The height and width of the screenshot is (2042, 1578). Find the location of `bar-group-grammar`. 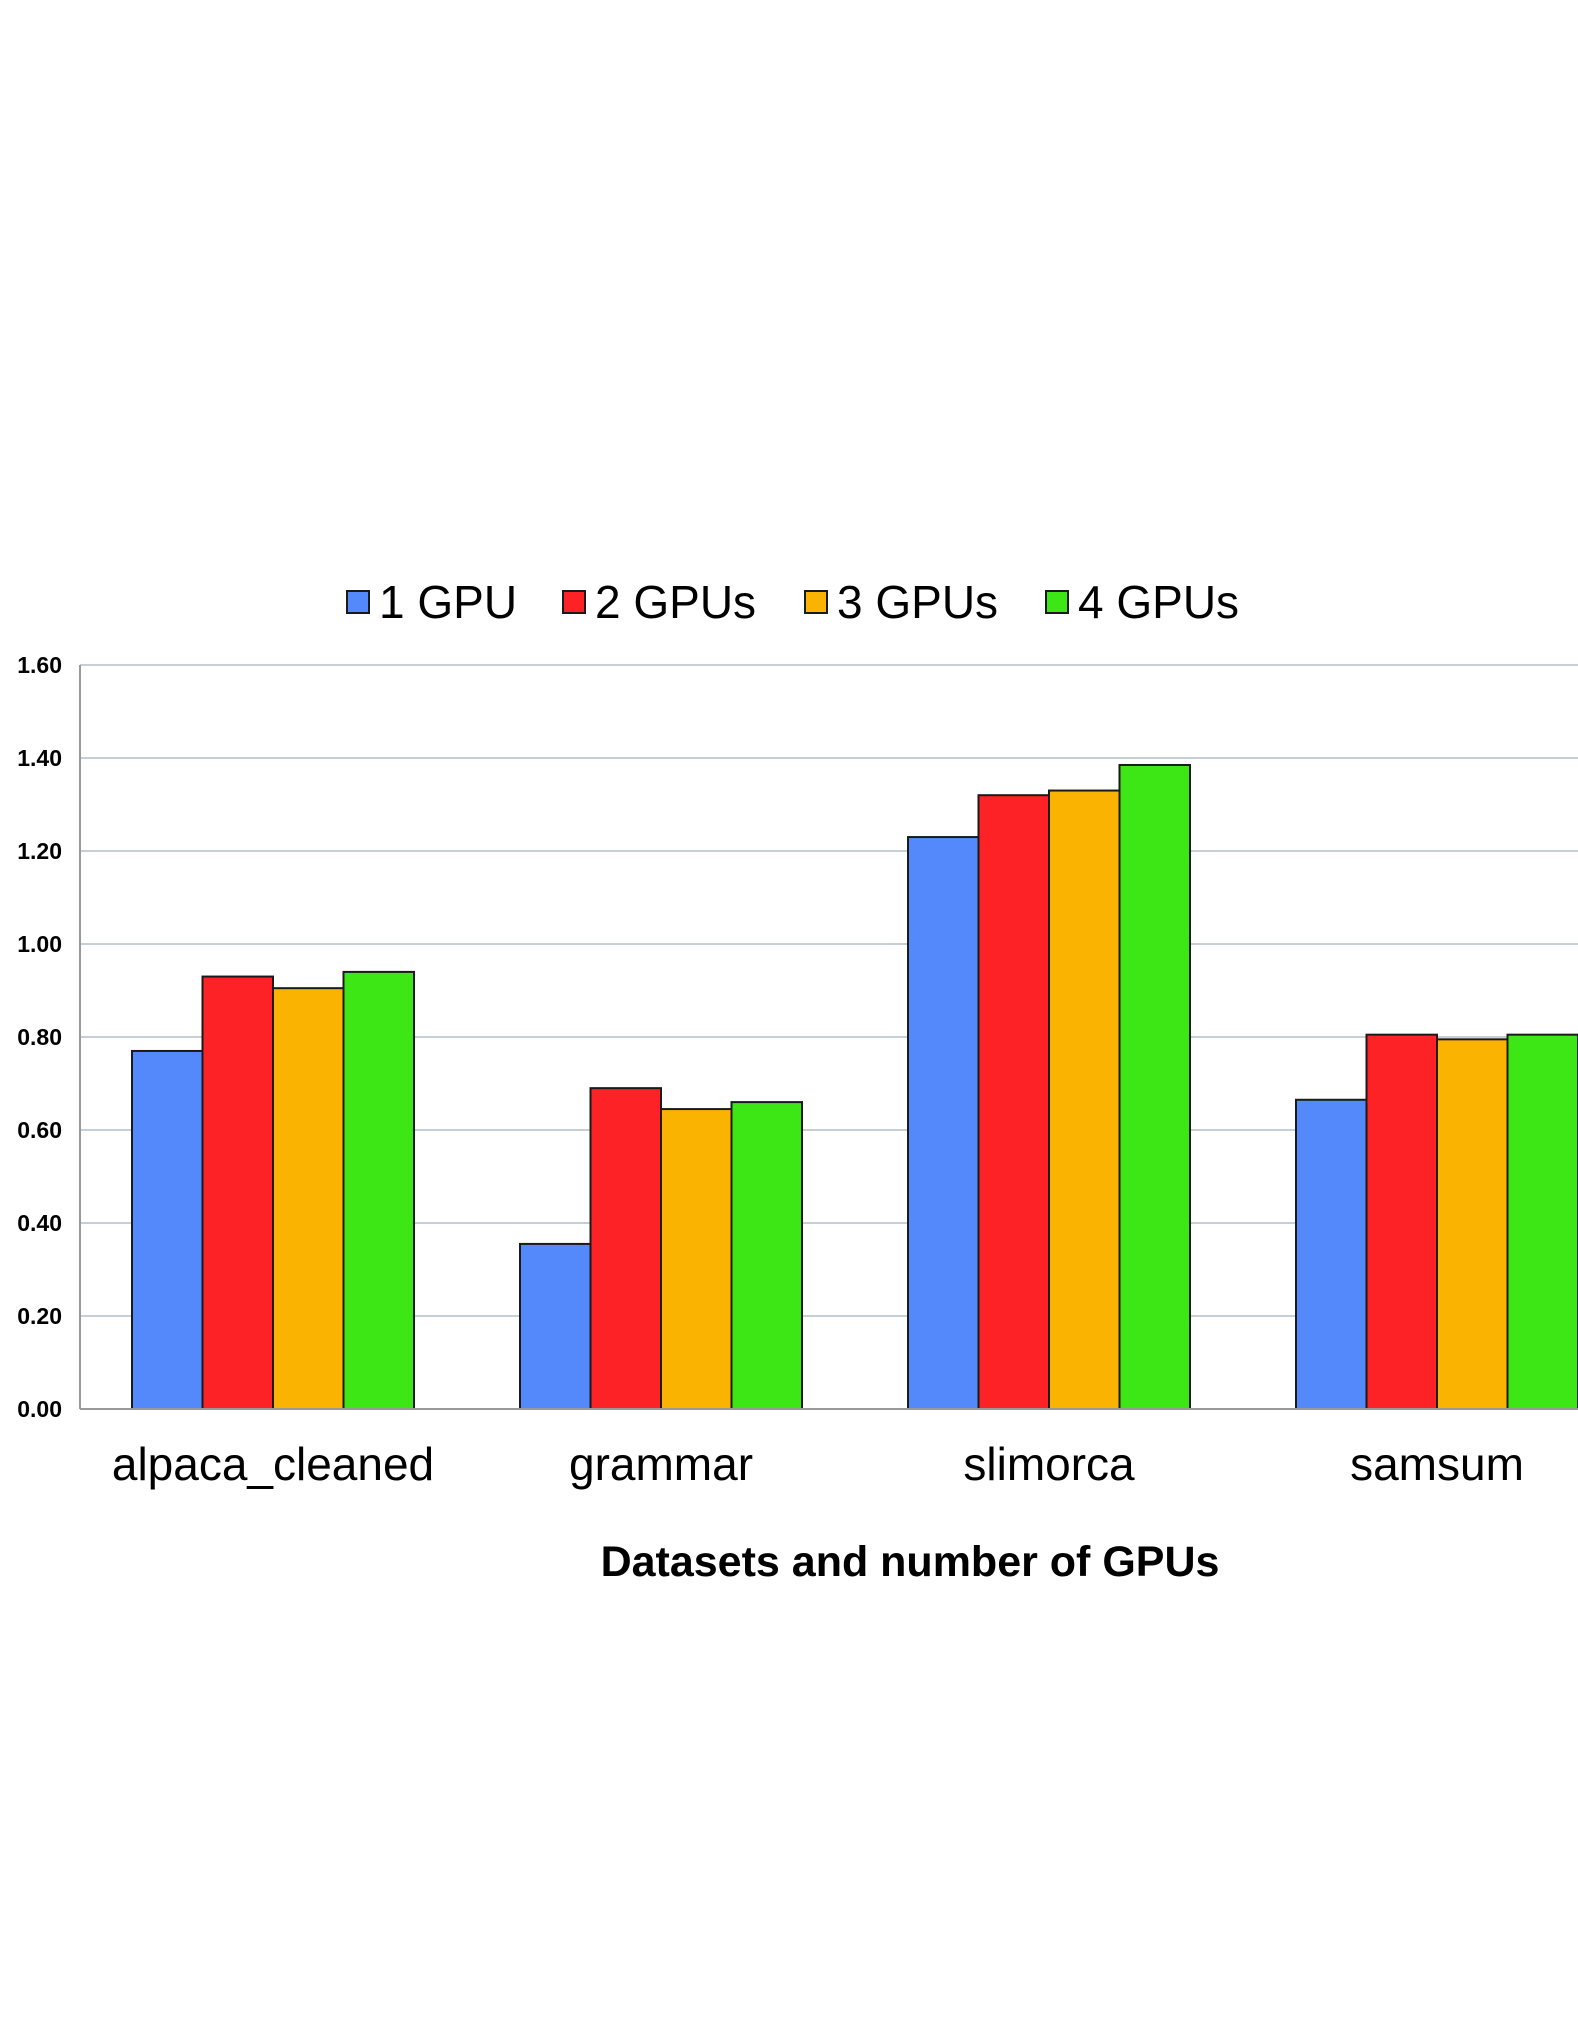

bar-group-grammar is located at coordinates (661, 1249).